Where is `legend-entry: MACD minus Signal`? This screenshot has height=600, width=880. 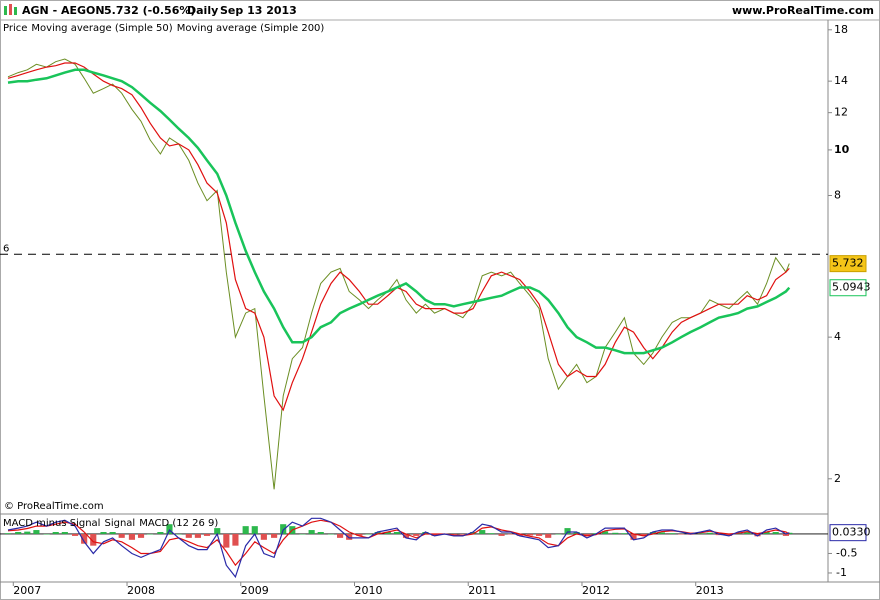 legend-entry: MACD minus Signal is located at coordinates (51, 523).